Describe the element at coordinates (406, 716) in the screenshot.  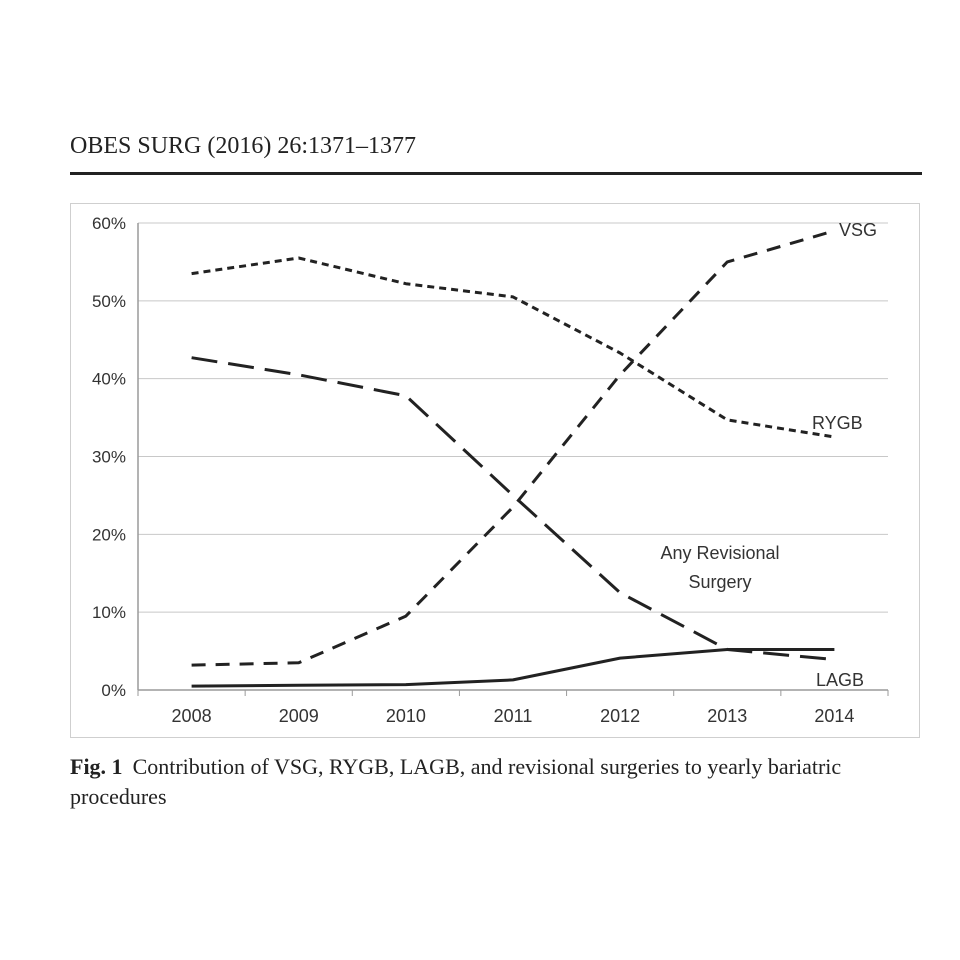
I see `x-tick-label: 2010` at that location.